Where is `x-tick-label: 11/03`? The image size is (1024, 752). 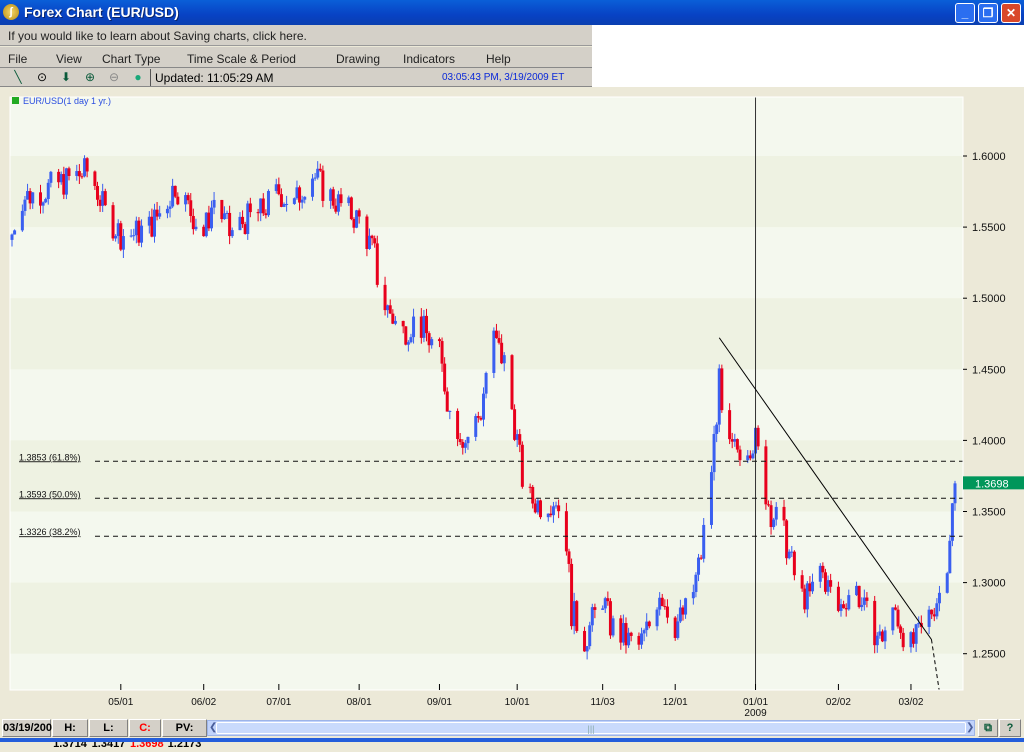 x-tick-label: 11/03 is located at coordinates (603, 702).